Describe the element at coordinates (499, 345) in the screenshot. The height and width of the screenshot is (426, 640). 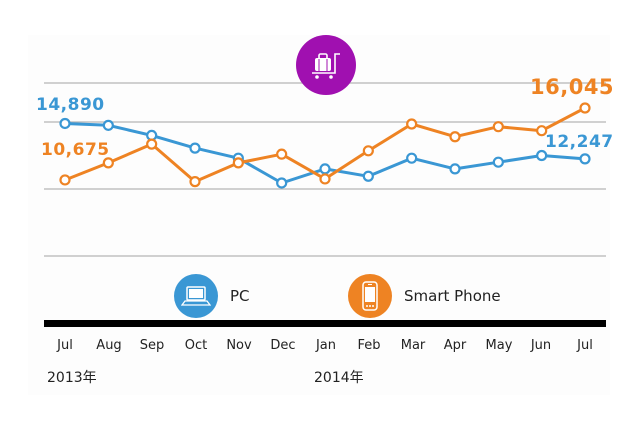
I see `month-label: May` at that location.